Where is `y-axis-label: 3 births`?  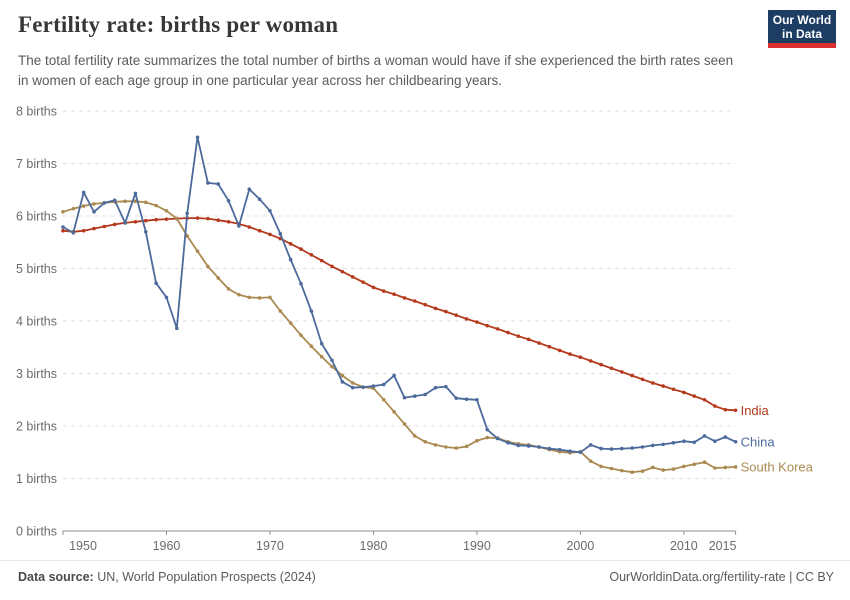 y-axis-label: 3 births is located at coordinates (36, 374).